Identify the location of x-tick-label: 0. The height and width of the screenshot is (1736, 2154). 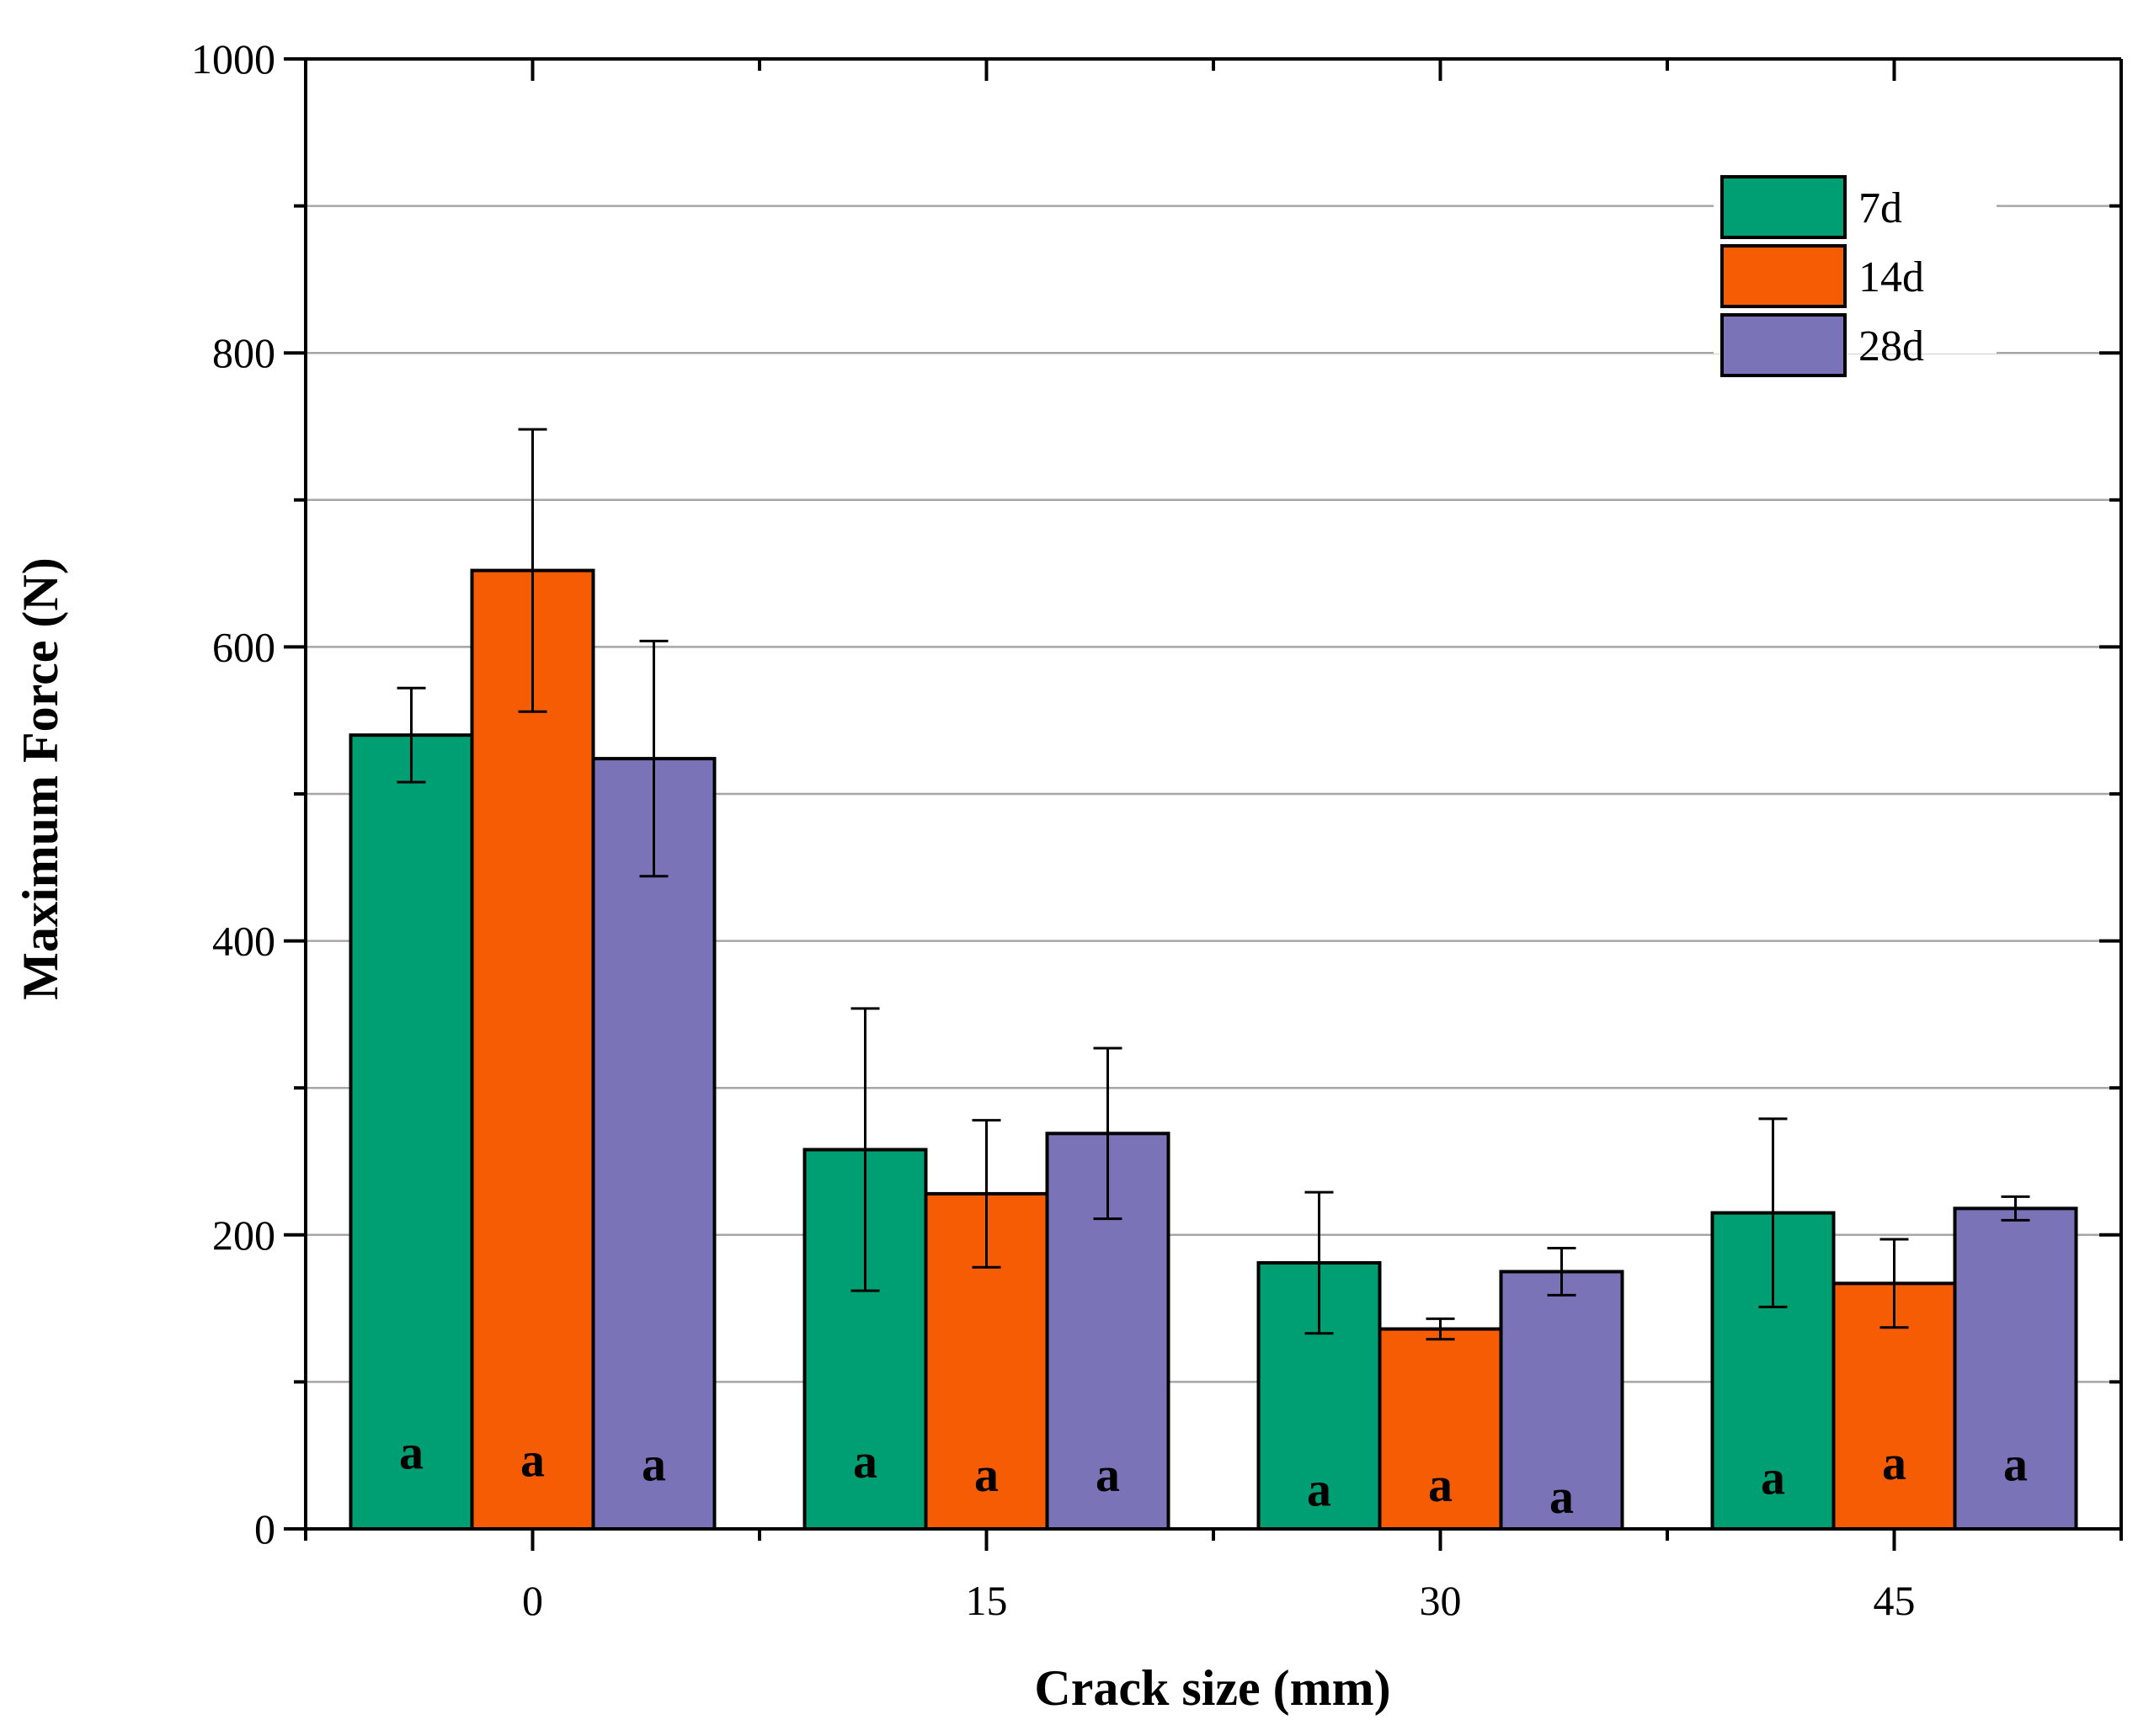
(532, 1600).